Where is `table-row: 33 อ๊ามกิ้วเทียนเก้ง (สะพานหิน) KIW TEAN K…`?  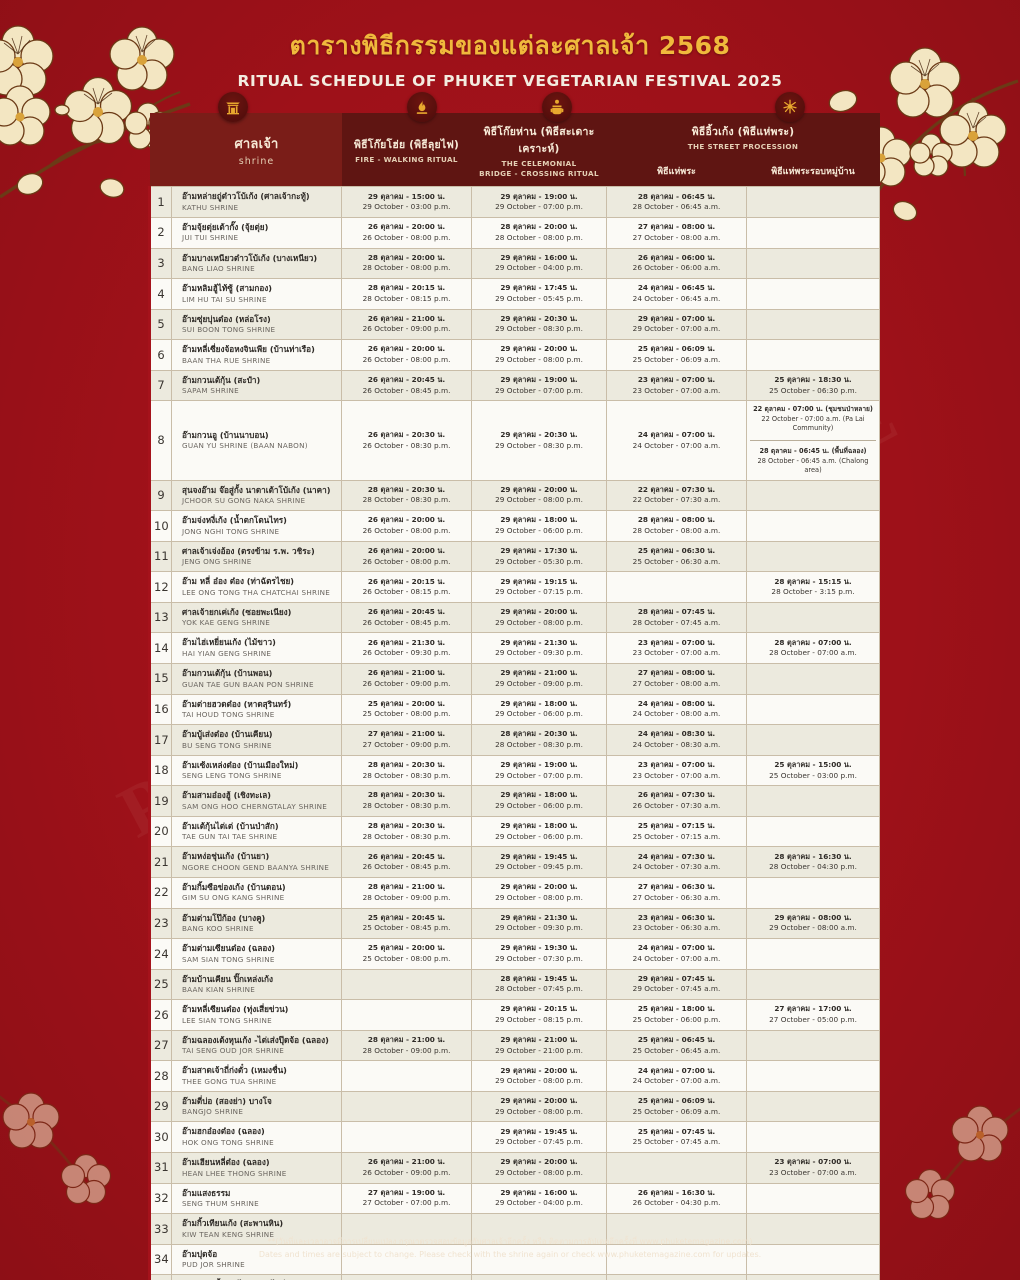 table-row: 33 อ๊ามกิ้วเทียนเก้ง (สะพานหิน) KIW TEAN K… is located at coordinates (514, 1229).